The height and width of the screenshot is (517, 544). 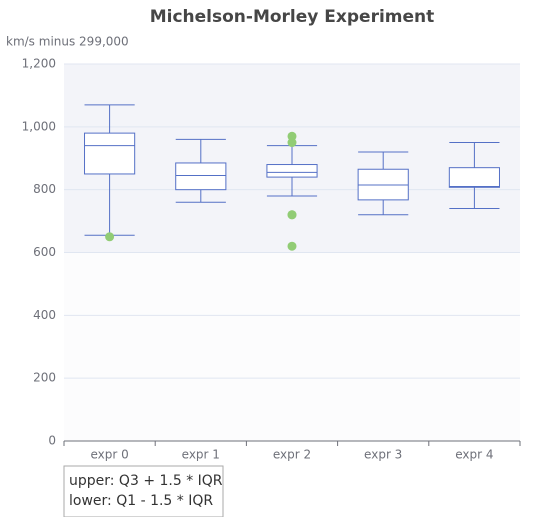 I want to click on y-tick-label: 400, so click(x=44, y=315).